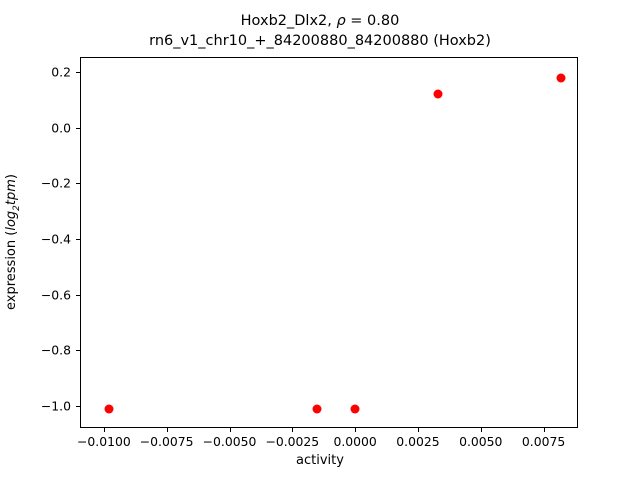 This screenshot has height=480, width=640. Describe the element at coordinates (166, 441) in the screenshot. I see `x-tick-label: −0.0075` at that location.